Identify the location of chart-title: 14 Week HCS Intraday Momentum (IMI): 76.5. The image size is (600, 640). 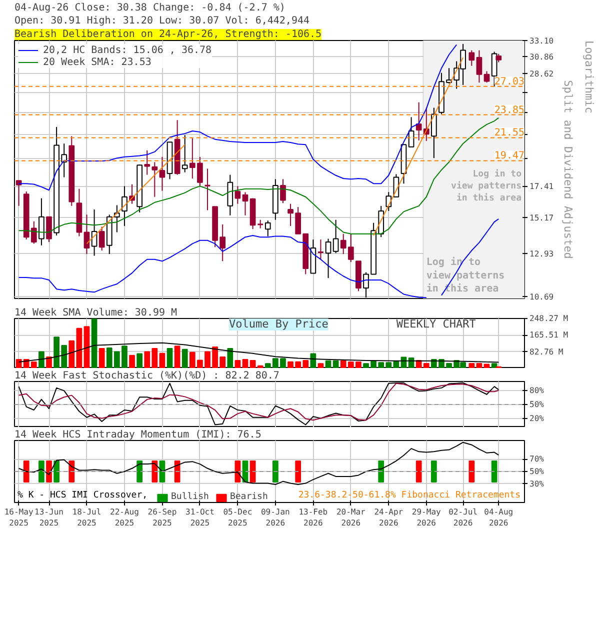
(138, 435).